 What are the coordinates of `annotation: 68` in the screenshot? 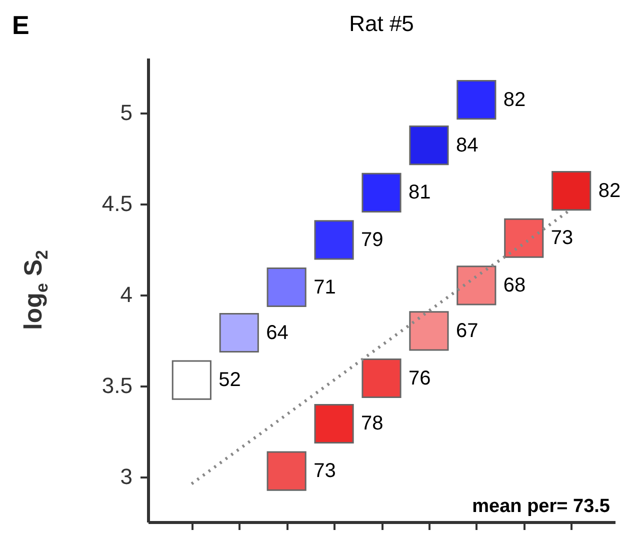 It's located at (514, 285).